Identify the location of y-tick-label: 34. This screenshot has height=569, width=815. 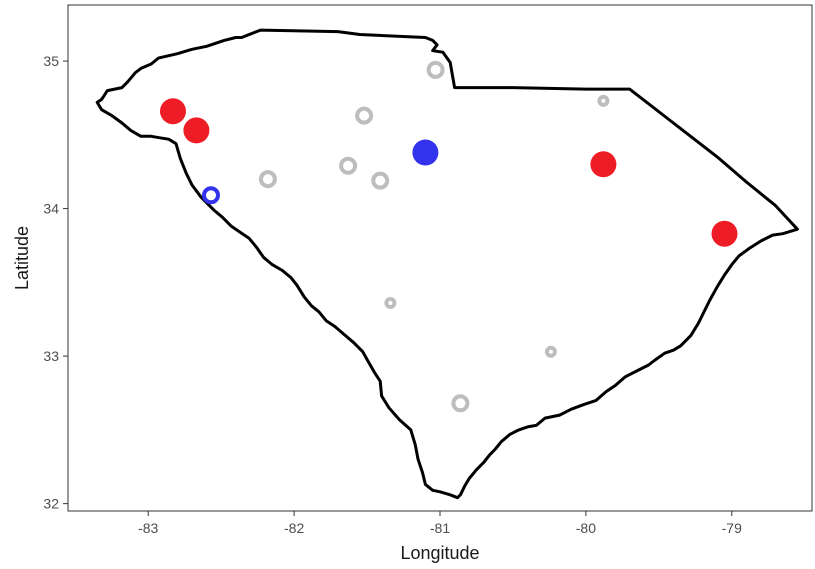
(51, 209).